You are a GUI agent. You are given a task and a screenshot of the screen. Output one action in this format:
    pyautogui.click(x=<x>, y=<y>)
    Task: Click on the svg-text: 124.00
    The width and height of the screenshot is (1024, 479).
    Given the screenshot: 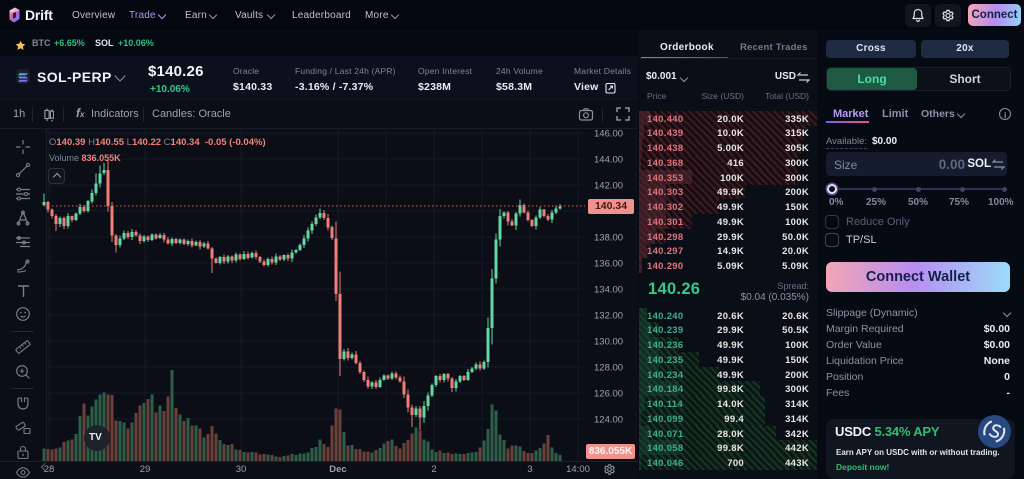 What is the action you would take?
    pyautogui.click(x=608, y=420)
    